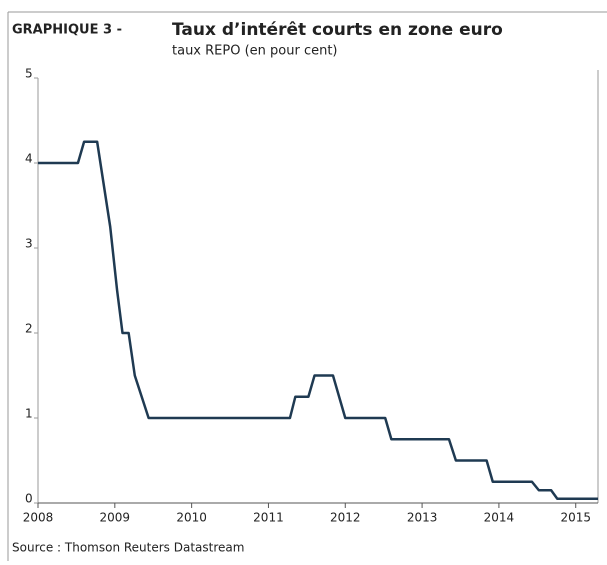 The height and width of the screenshot is (565, 607). What do you see at coordinates (191, 518) in the screenshot?
I see `x-tick-label: 2010` at bounding box center [191, 518].